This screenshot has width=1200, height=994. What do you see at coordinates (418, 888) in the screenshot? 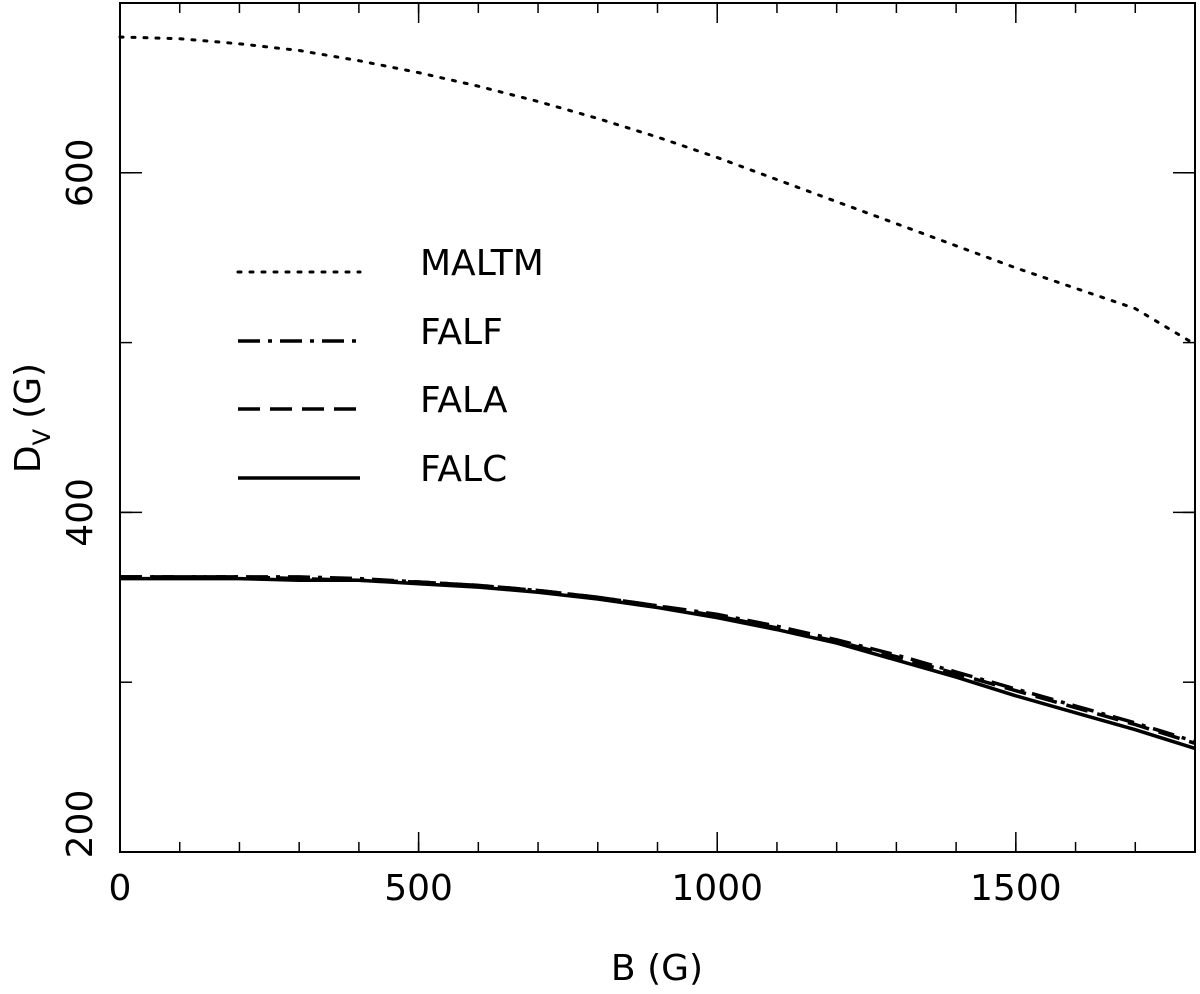
I see `x-tick-label: 500` at bounding box center [418, 888].